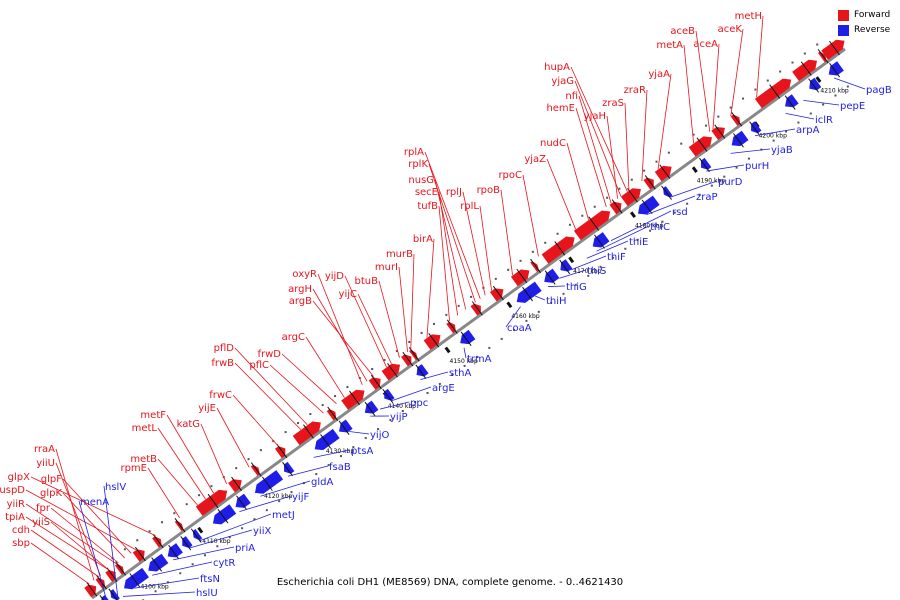 This screenshot has width=900, height=600. I want to click on reverse-gene-label: gldA, so click(322, 482).